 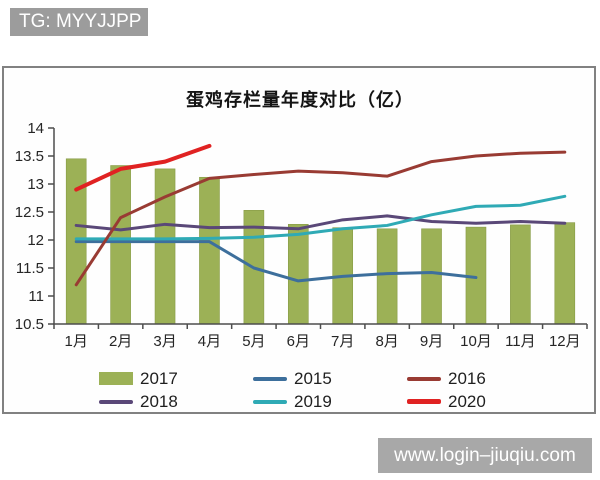 I want to click on y-tick-label: 12, so click(x=35, y=240).